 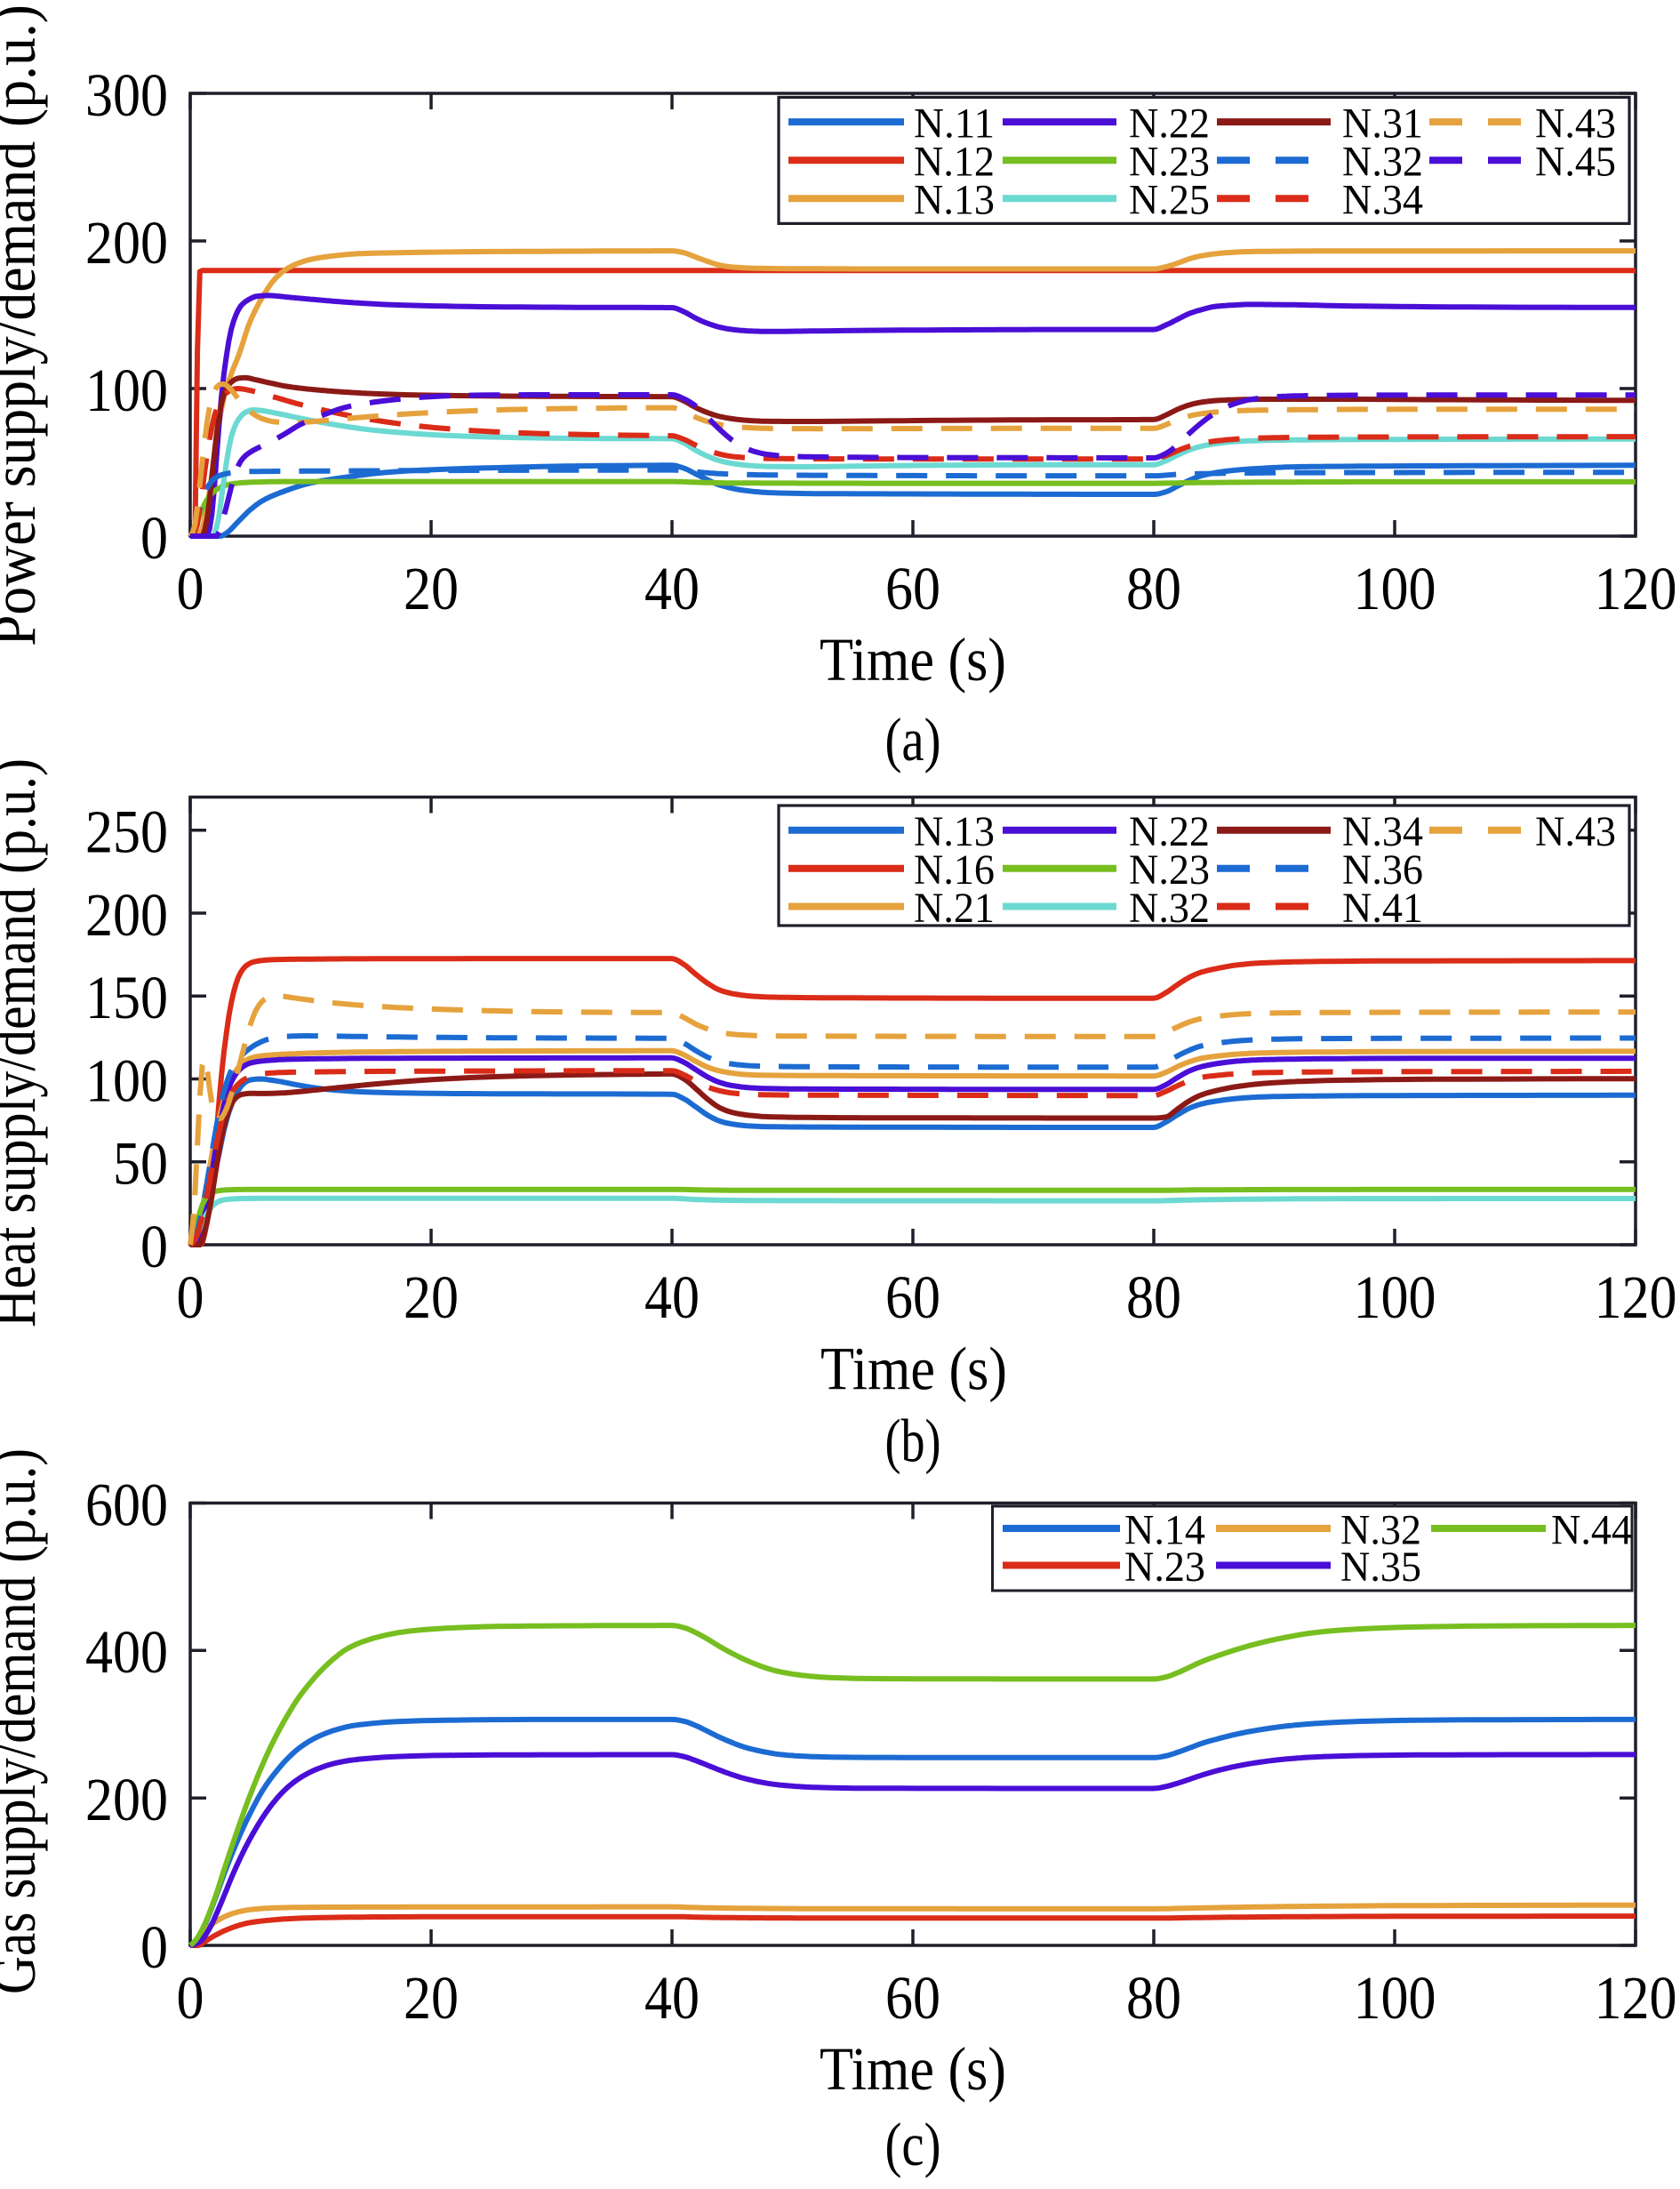 What do you see at coordinates (24, 325) in the screenshot?
I see `svg-text: Power supply/demand (p.u.)` at bounding box center [24, 325].